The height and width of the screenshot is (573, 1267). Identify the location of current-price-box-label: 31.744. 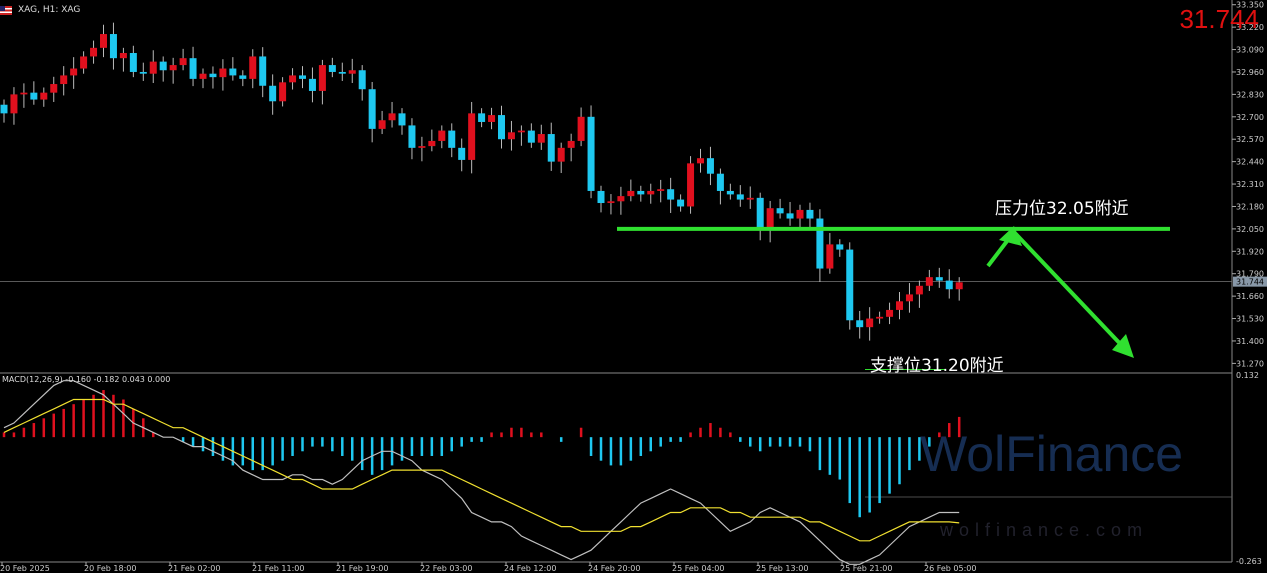
(1250, 282).